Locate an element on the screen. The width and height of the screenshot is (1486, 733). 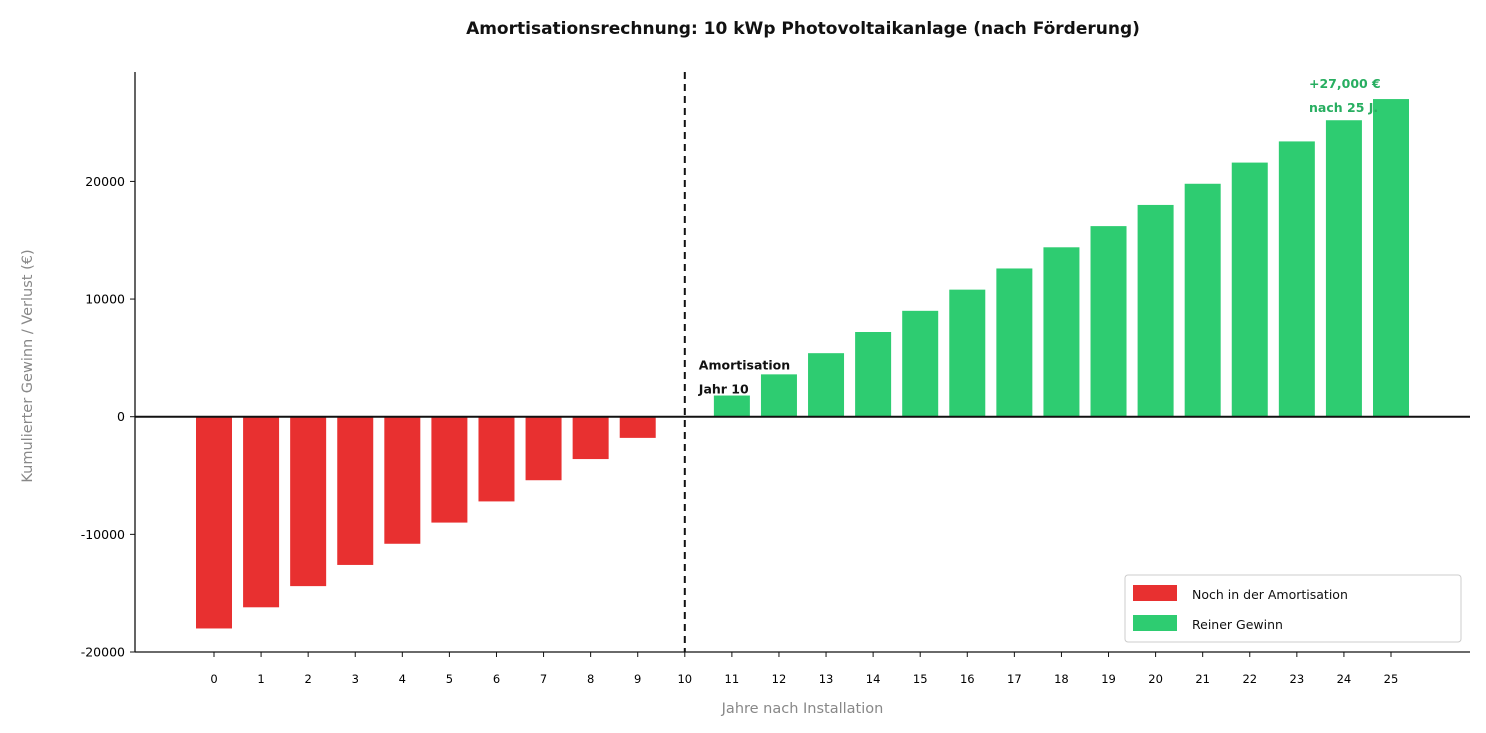
y-tick-label: -10000 is located at coordinates (103, 534).